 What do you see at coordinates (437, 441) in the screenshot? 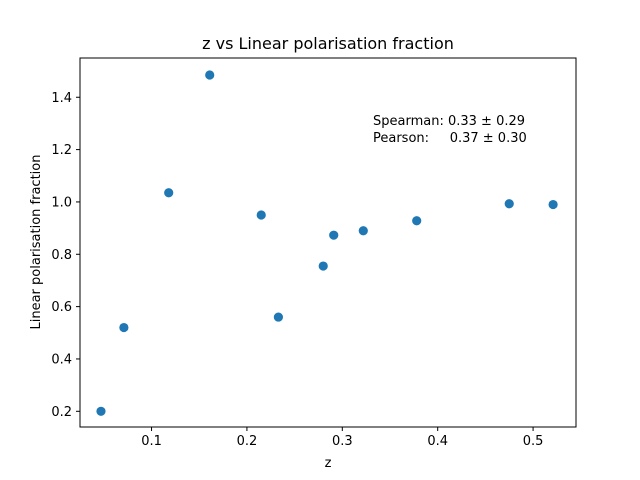
I see `x-tick-label: 0.4` at bounding box center [437, 441].